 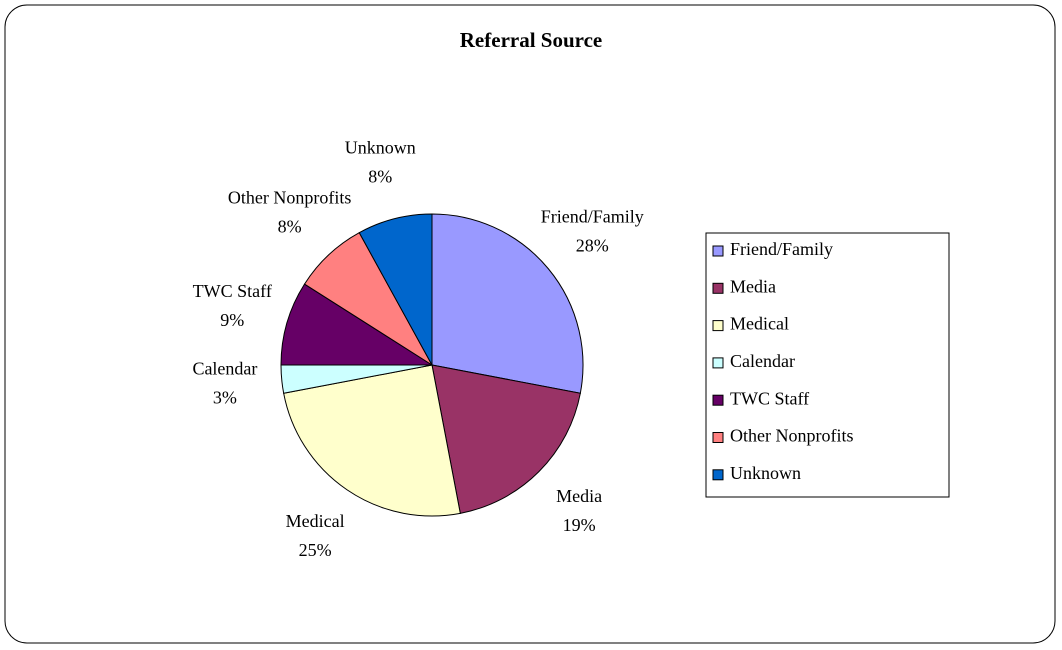 I want to click on legend-box, so click(x=827, y=365).